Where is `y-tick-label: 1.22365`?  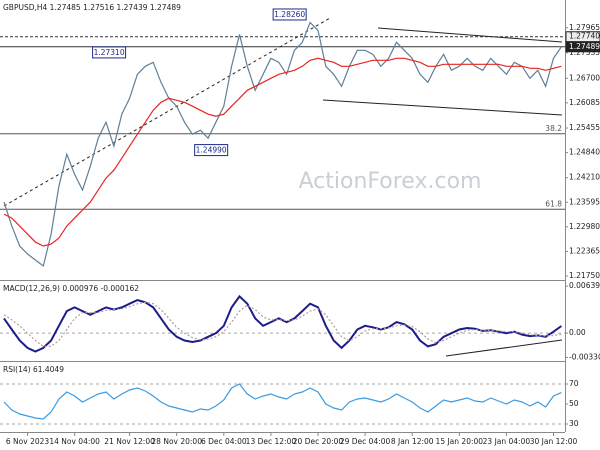 y-tick-label: 1.22365 is located at coordinates (584, 250).